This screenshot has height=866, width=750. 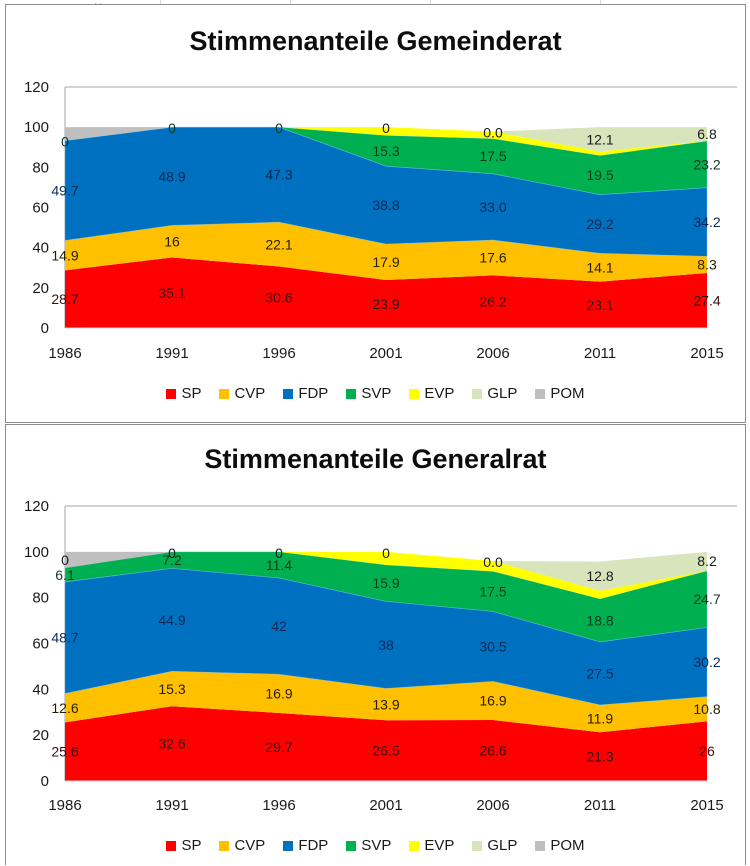 I want to click on x-tick-label: 1996, so click(x=278, y=353).